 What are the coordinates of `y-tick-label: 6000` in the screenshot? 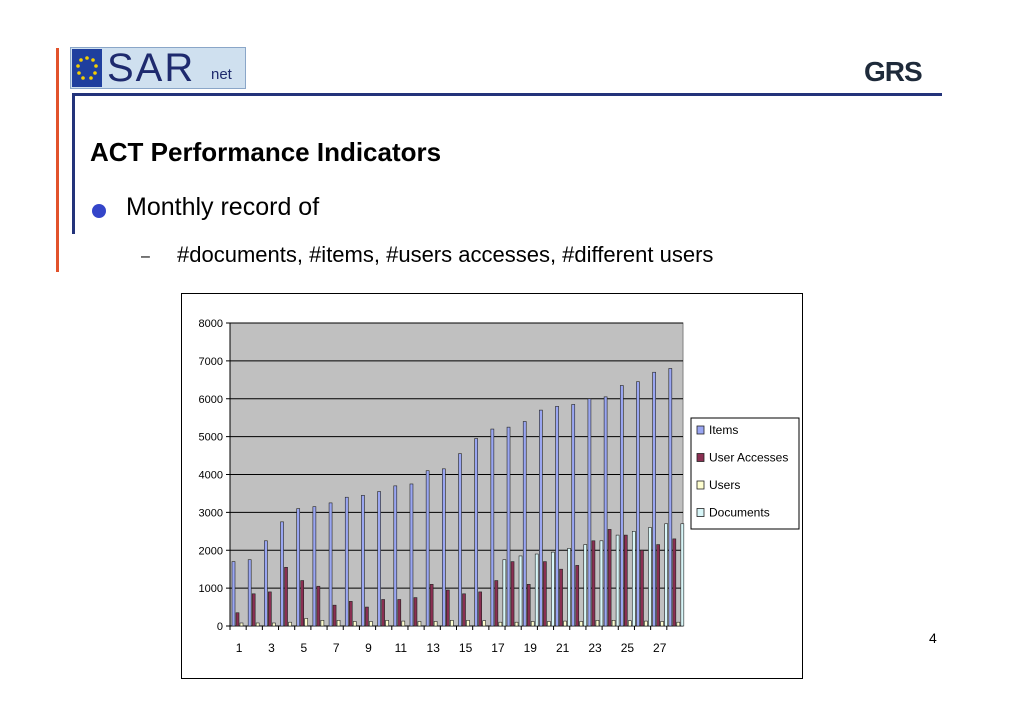 It's located at (211, 400).